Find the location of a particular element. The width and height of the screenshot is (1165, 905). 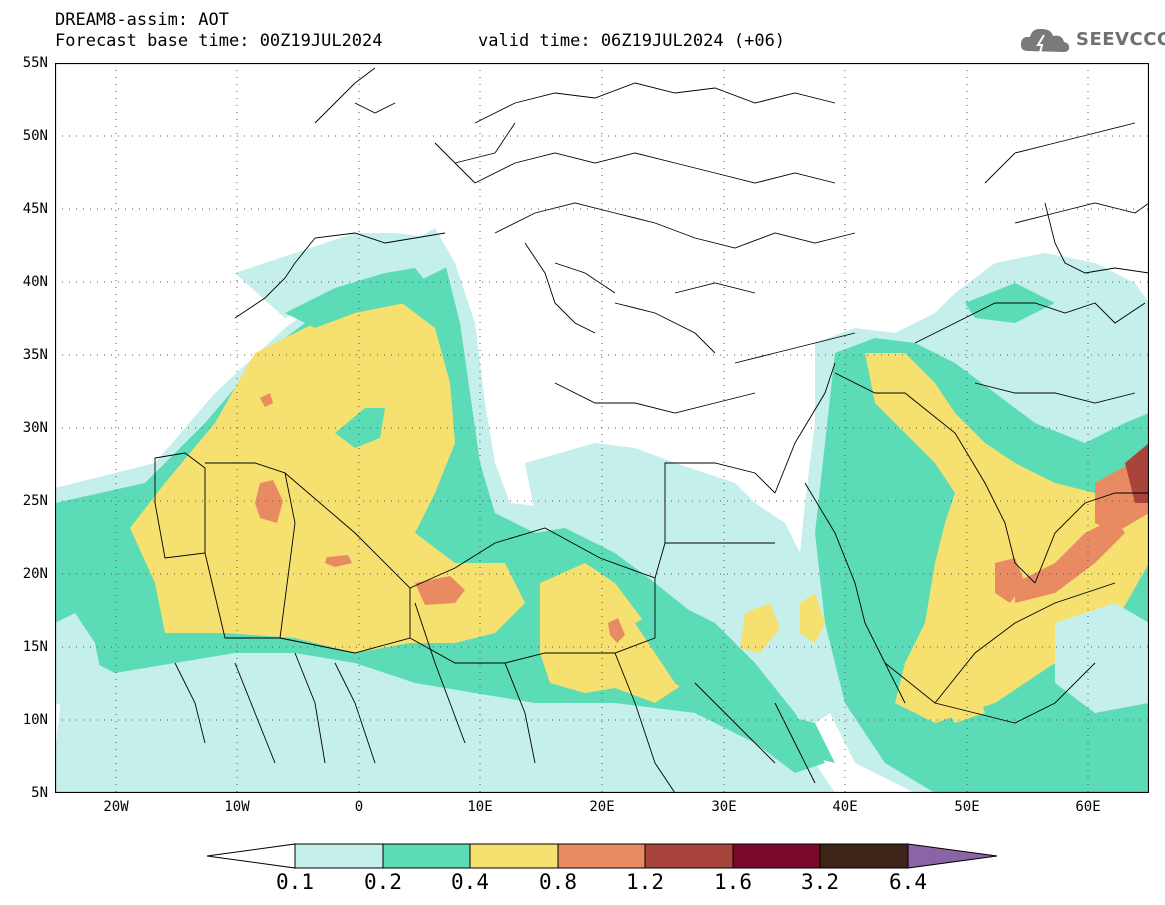

lon-label: 10W is located at coordinates (237, 807).